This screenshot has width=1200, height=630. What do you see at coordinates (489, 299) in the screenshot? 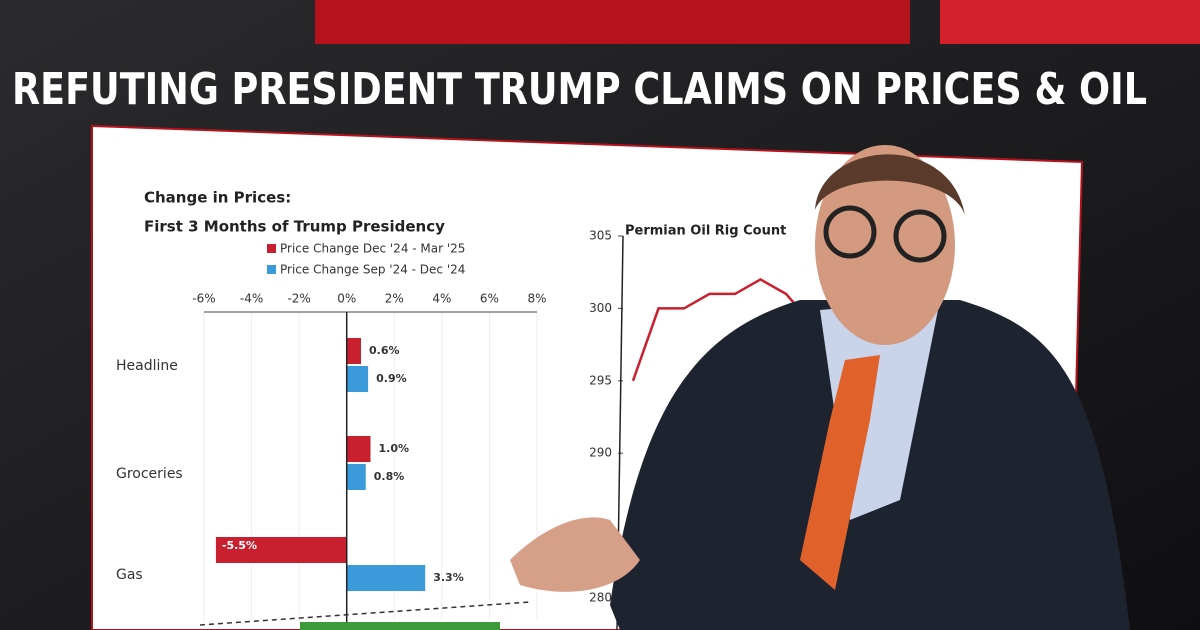
I see `x-tick-label: 6%` at bounding box center [489, 299].